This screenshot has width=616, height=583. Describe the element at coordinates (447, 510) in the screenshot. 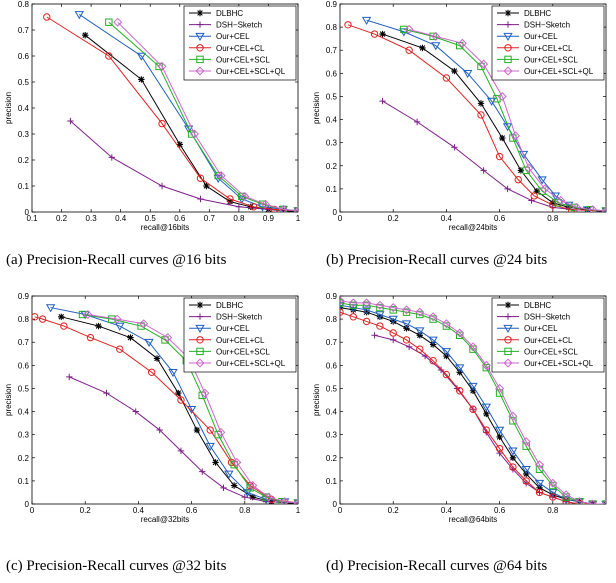

I see `x-tick-label: 0.4` at that location.